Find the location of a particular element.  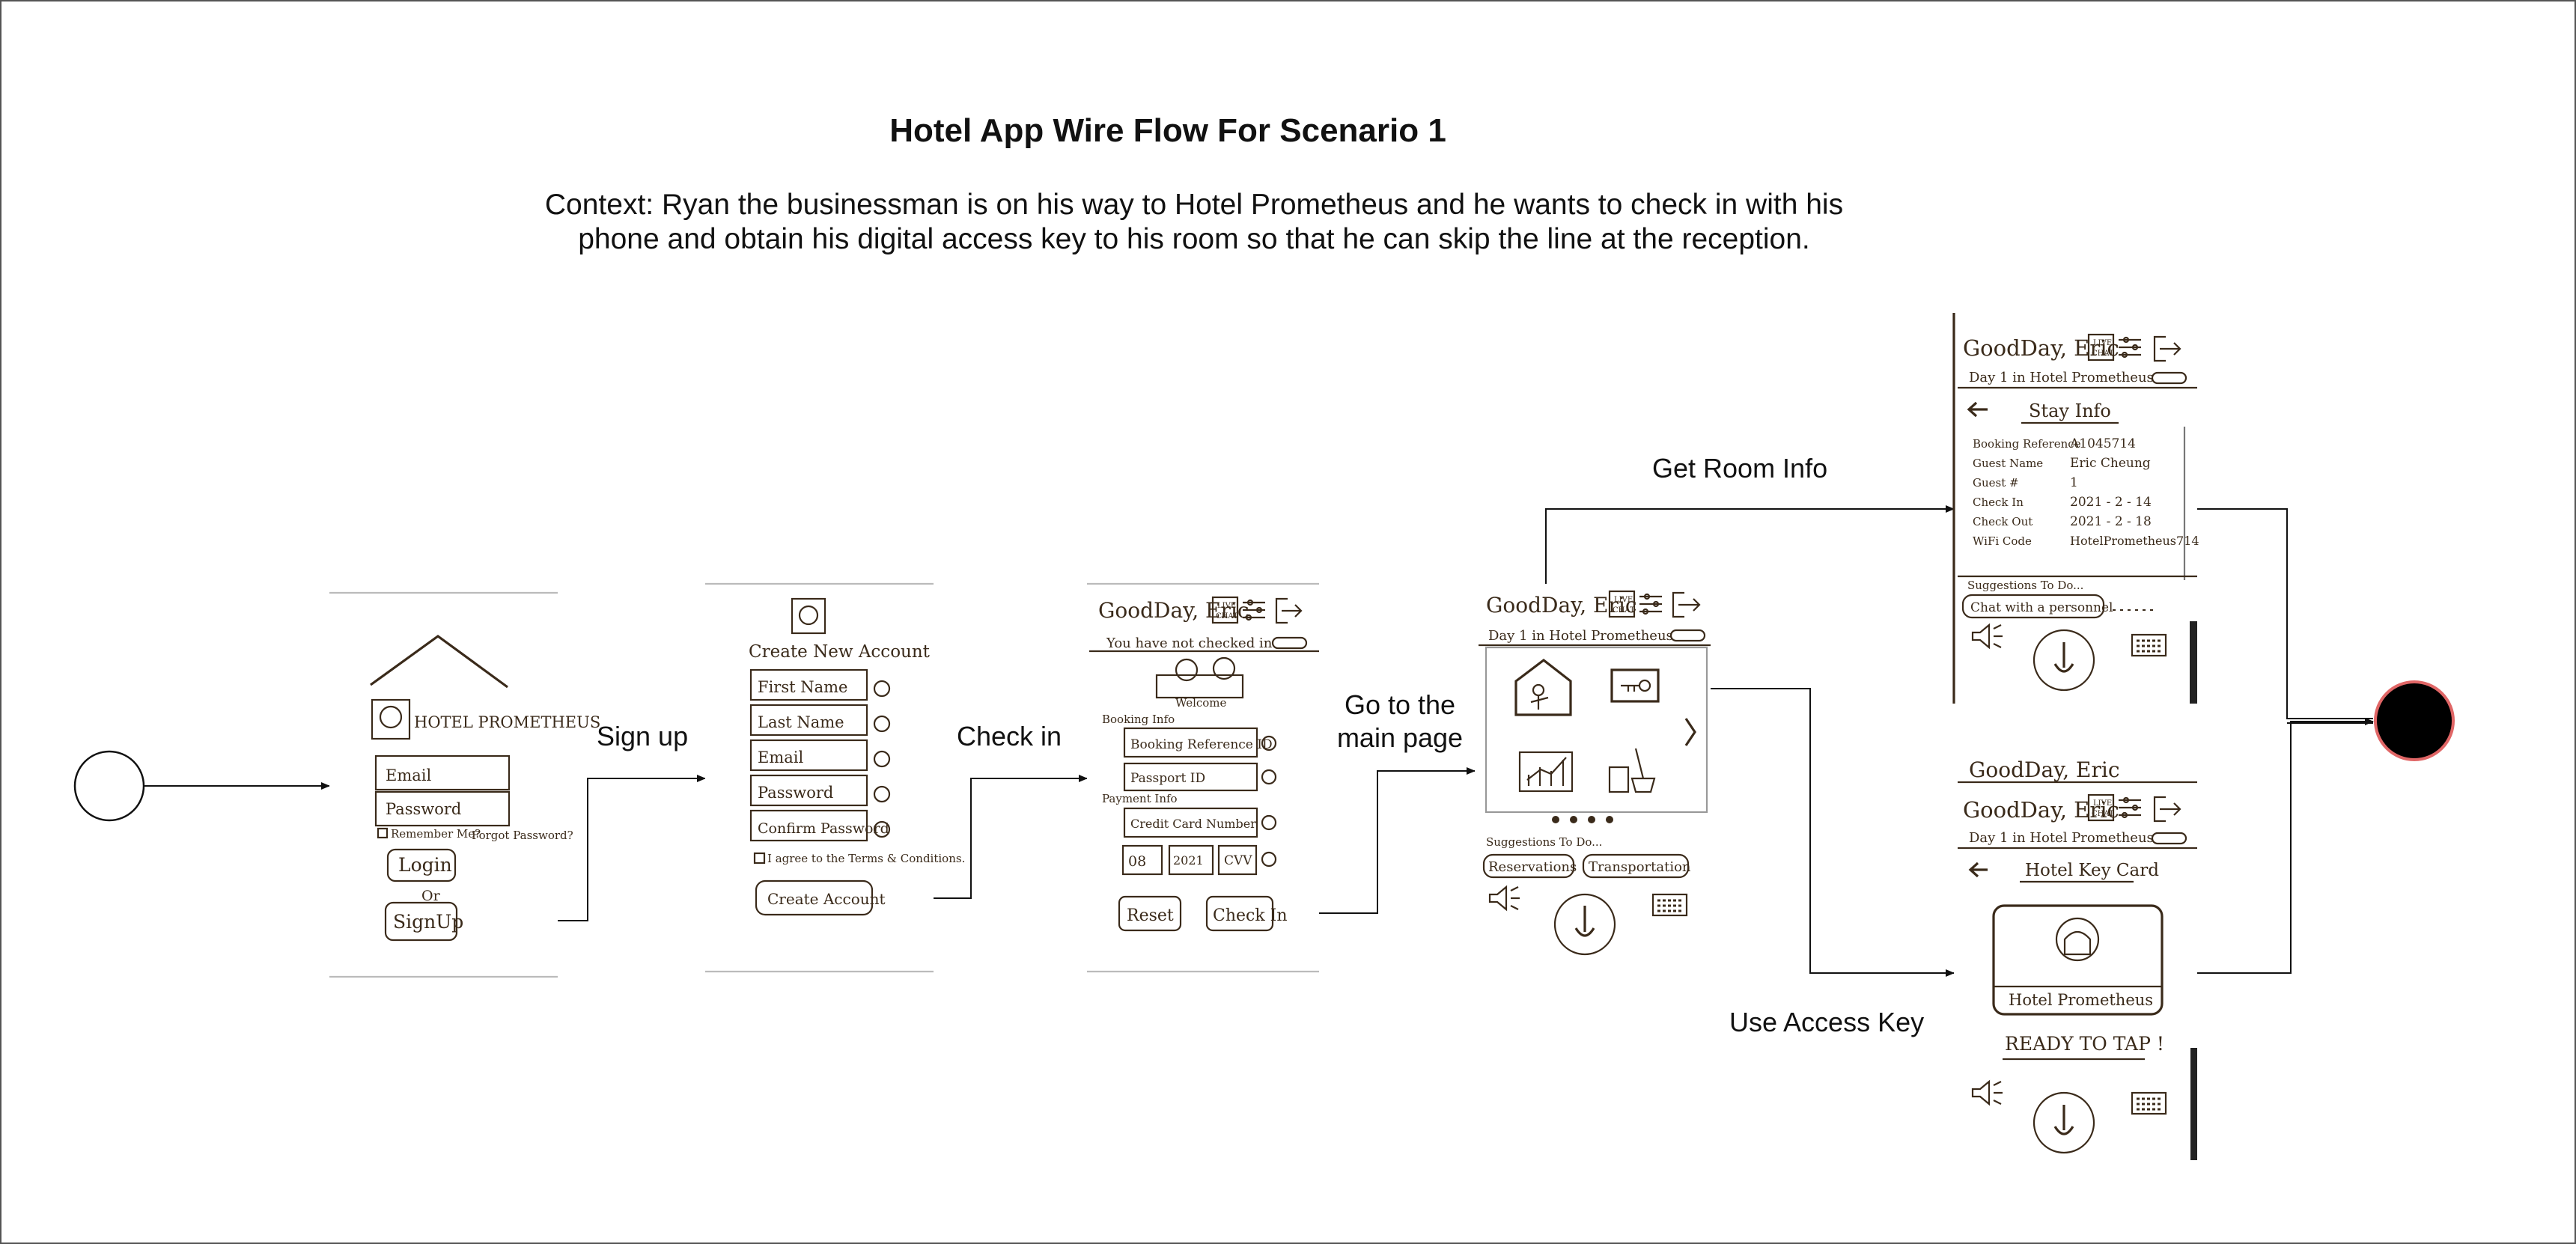

key-card is located at coordinates (2078, 960).